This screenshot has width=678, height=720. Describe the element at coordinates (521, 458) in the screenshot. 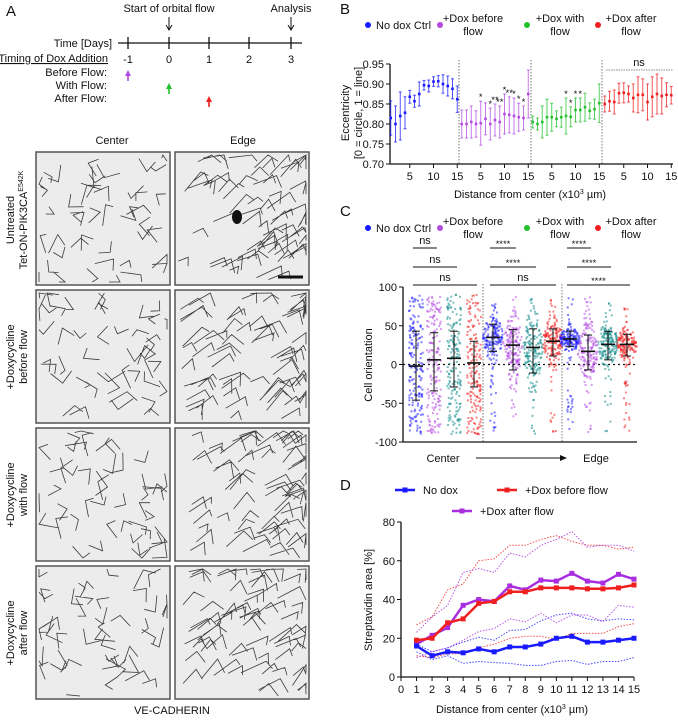

I see `arrow-right-icon` at that location.